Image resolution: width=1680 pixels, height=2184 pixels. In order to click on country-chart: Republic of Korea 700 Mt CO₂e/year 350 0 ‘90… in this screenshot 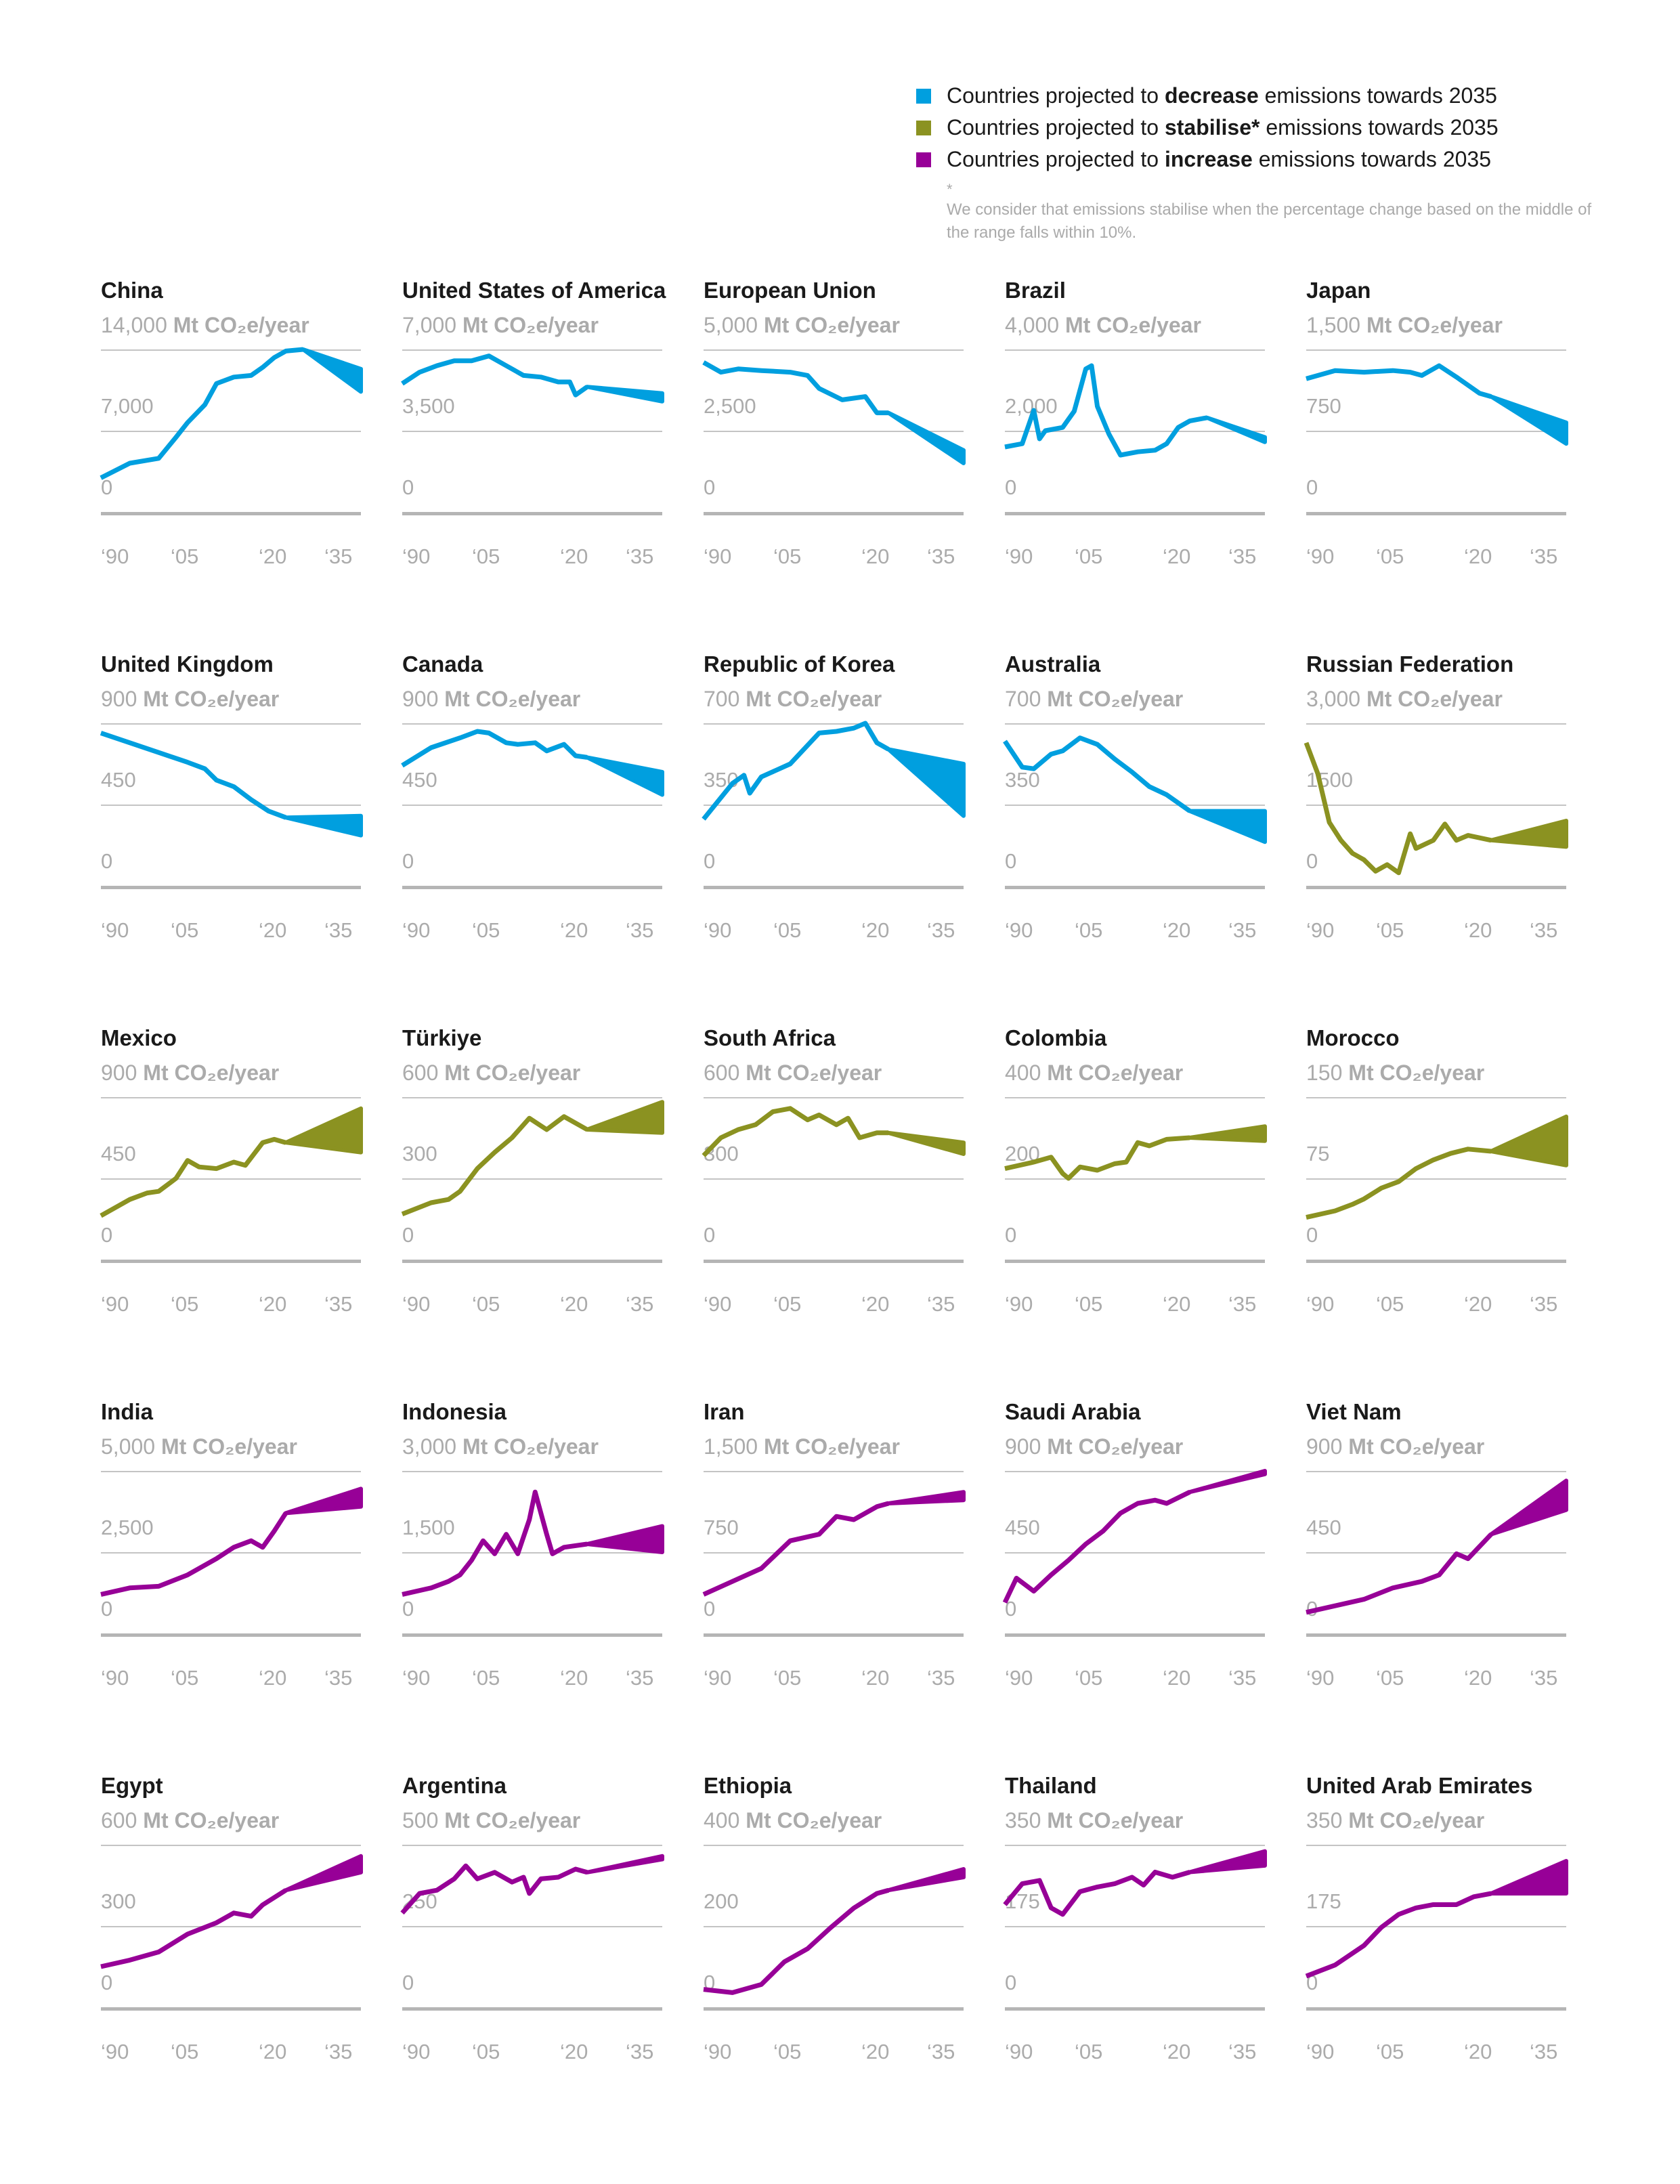, I will do `click(834, 801)`.